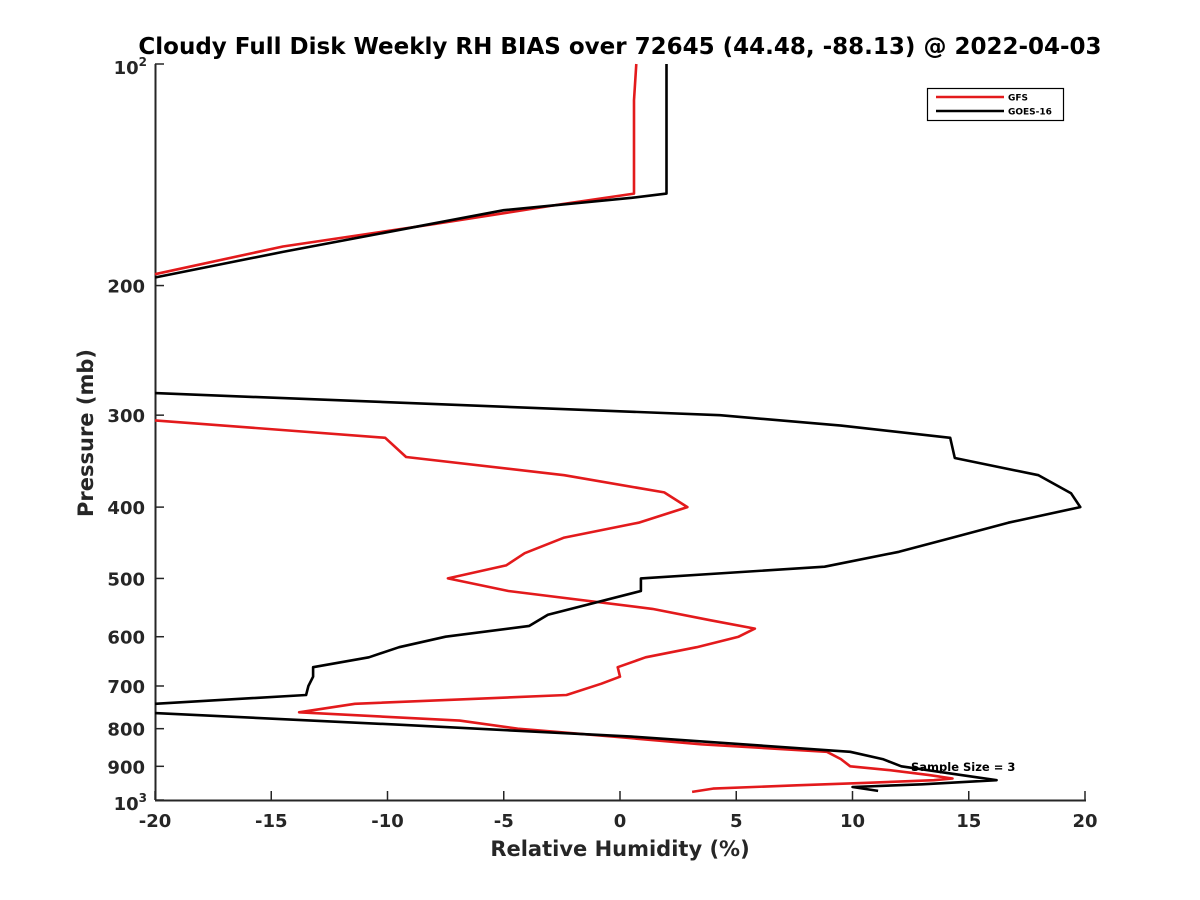 The width and height of the screenshot is (1200, 900). Describe the element at coordinates (130, 803) in the screenshot. I see `y-tick-label: 10³` at that location.